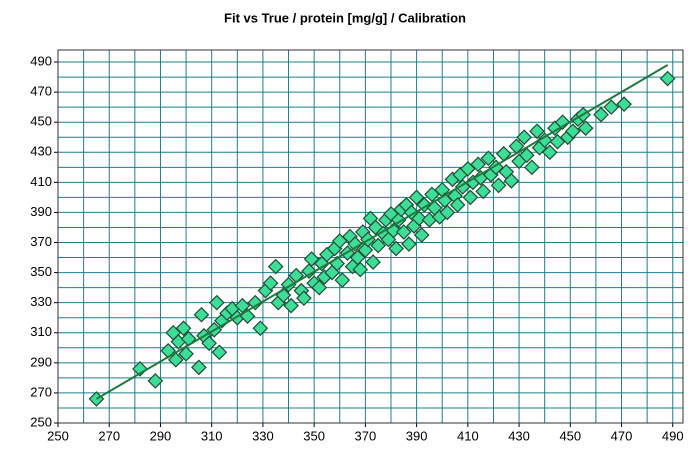  Describe the element at coordinates (41, 391) in the screenshot. I see `y-tick-label: 270` at that location.